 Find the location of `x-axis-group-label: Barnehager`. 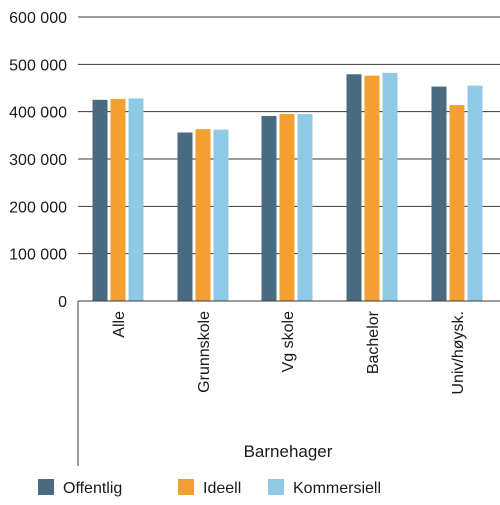

x-axis-group-label: Barnehager is located at coordinates (288, 451).